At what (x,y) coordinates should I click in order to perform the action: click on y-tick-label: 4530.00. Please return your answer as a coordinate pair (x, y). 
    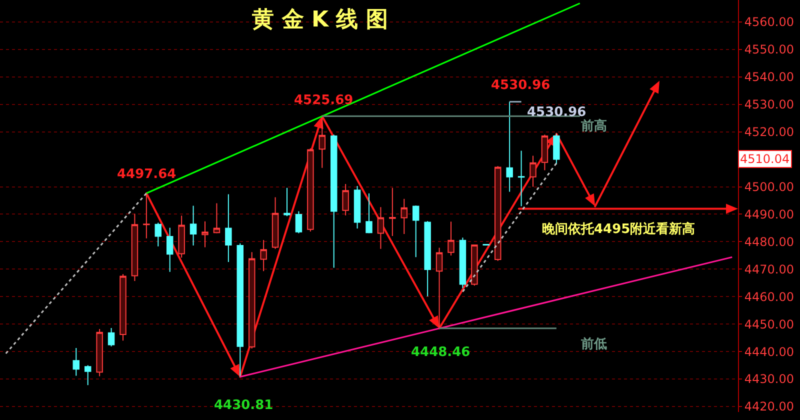
    Looking at the image, I should click on (769, 105).